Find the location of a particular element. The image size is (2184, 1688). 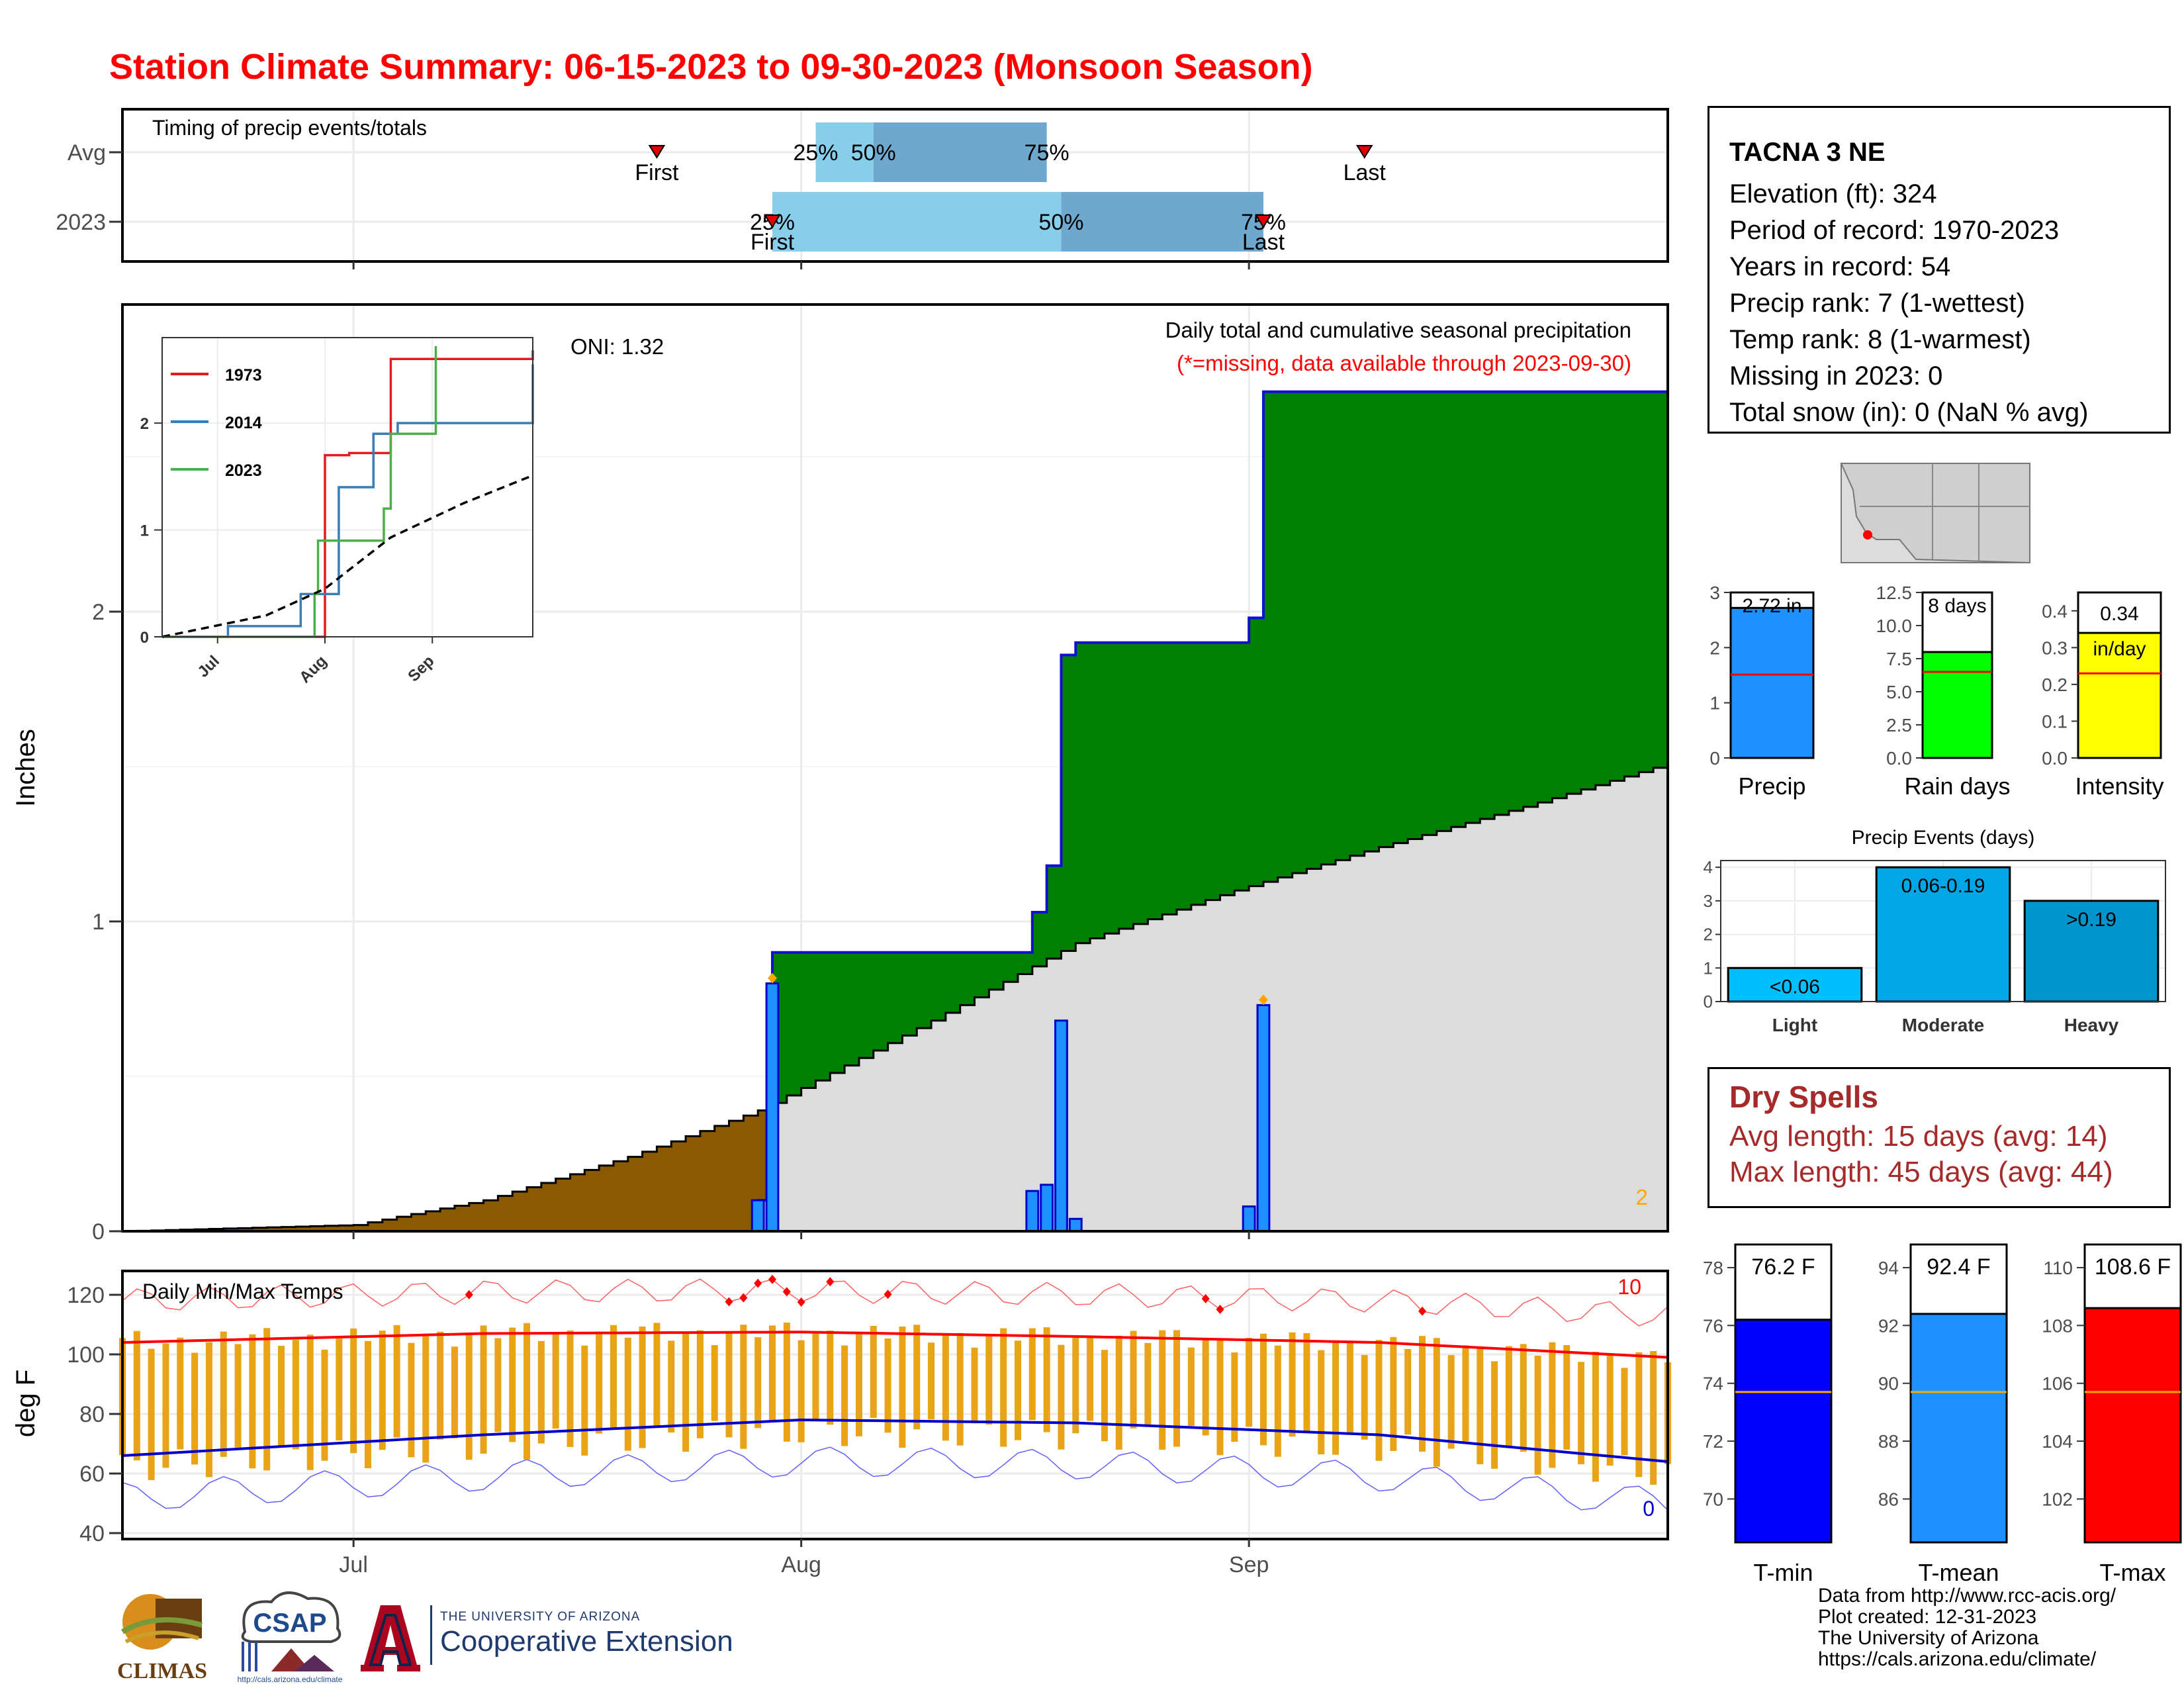

t-mean-value-label: 92.4 F is located at coordinates (1959, 1267).